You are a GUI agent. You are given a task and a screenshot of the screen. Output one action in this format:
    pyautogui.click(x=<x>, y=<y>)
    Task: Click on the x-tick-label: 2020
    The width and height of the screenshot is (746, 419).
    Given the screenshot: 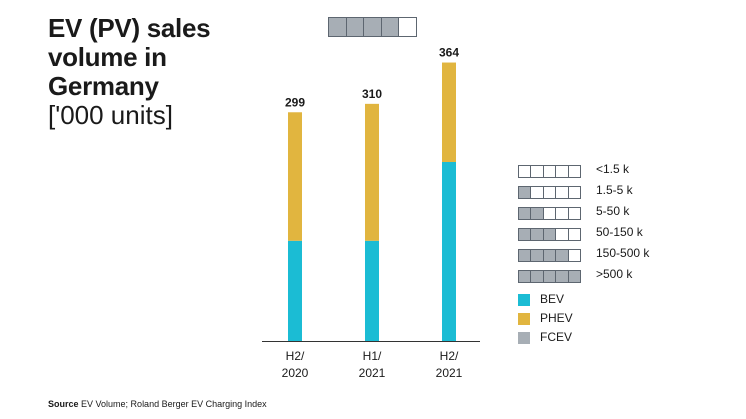 What is the action you would take?
    pyautogui.click(x=295, y=373)
    